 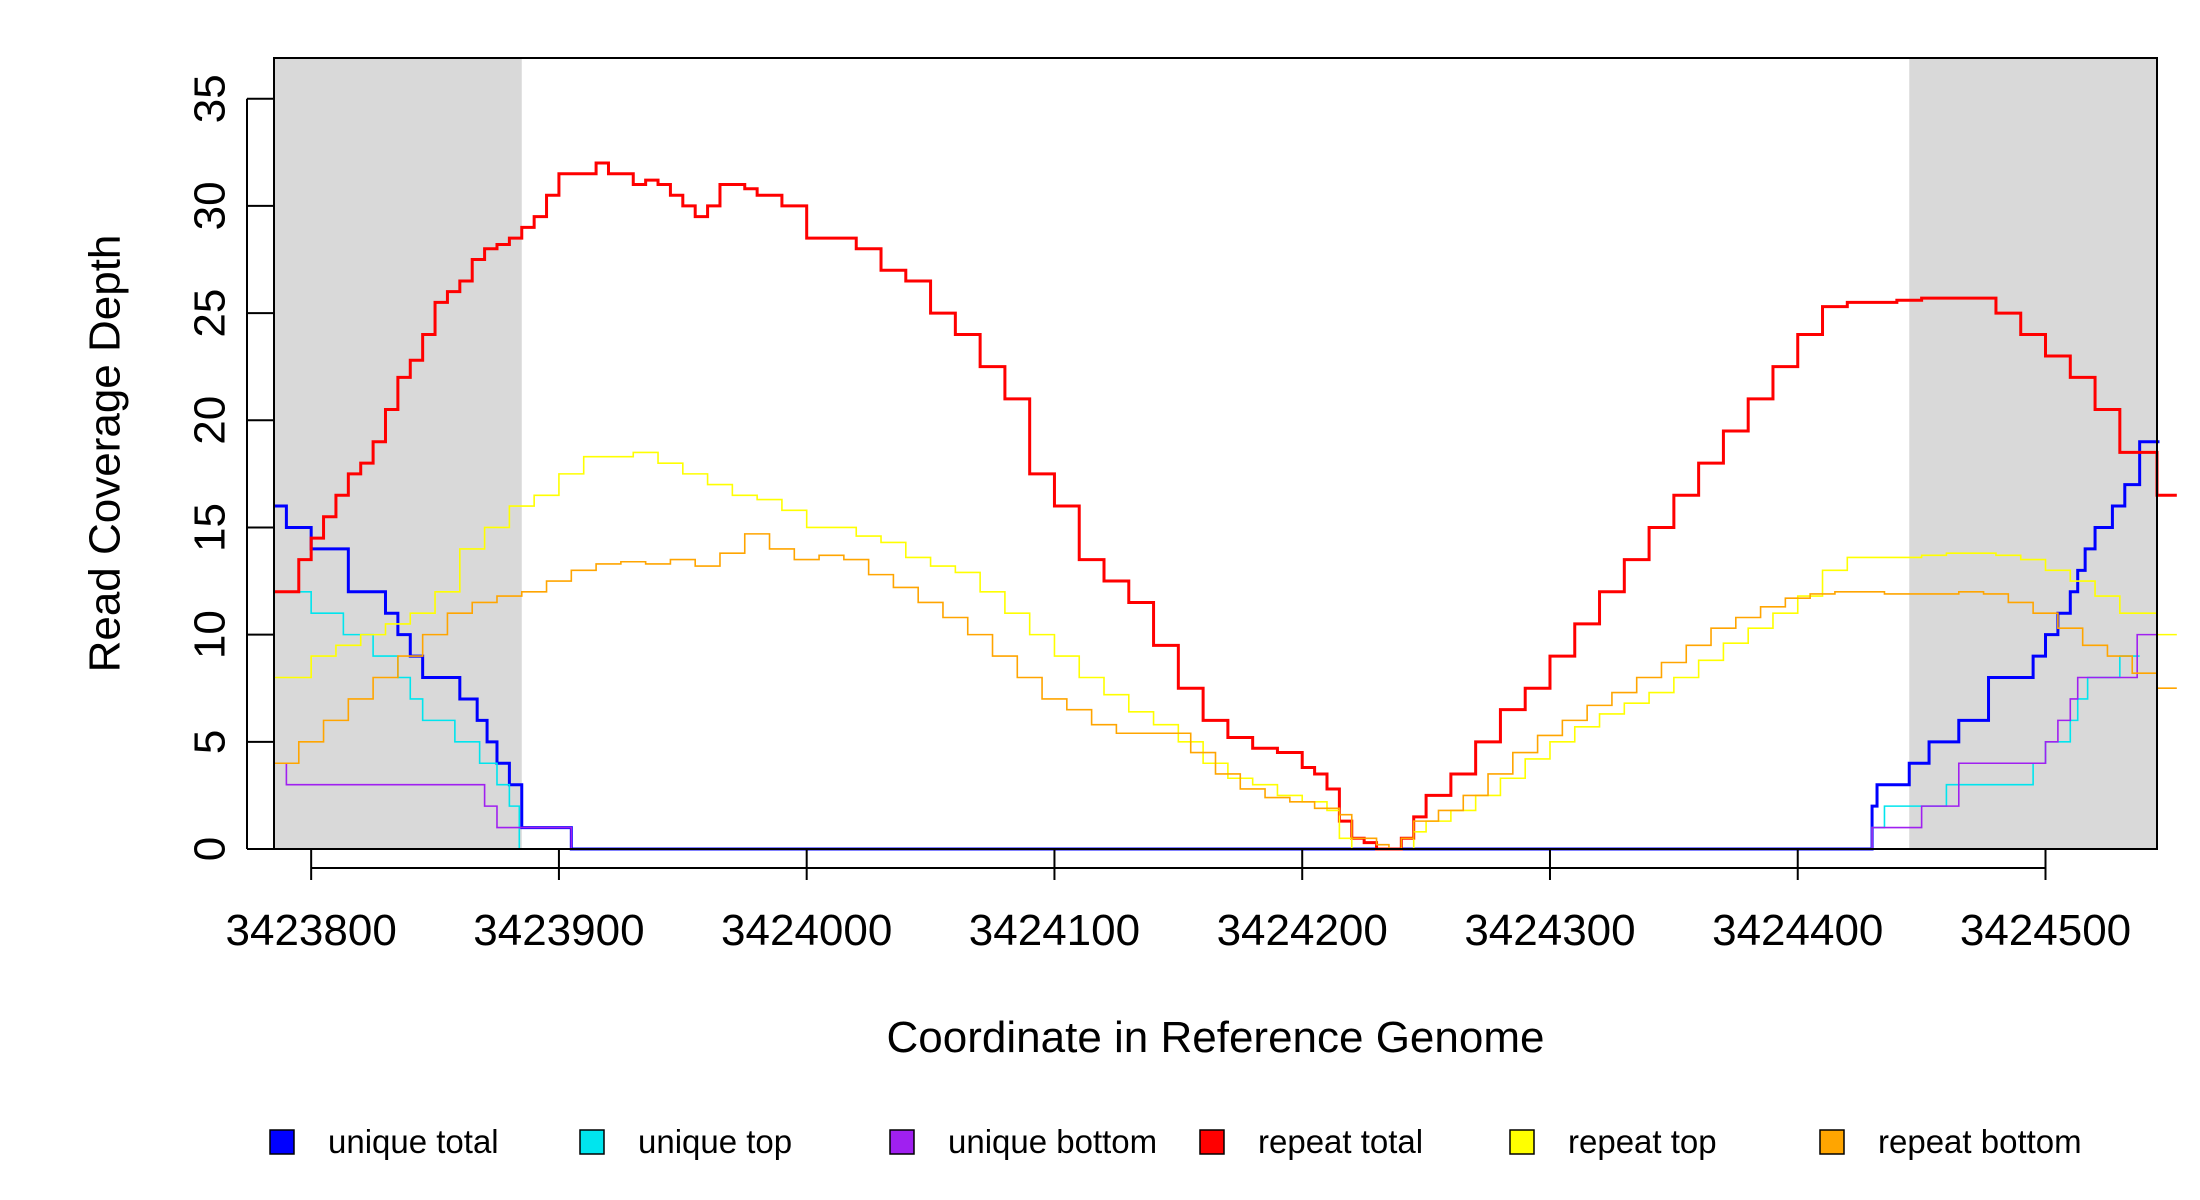 What do you see at coordinates (1980, 1141) in the screenshot?
I see `legend-label-repeat-bottom: repeat bottom` at bounding box center [1980, 1141].